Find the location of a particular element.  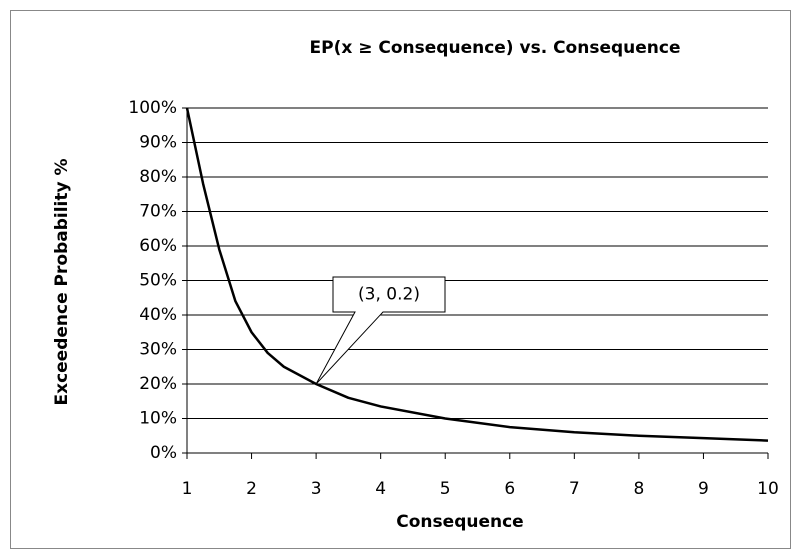

x-tick-label: 3 is located at coordinates (316, 489).